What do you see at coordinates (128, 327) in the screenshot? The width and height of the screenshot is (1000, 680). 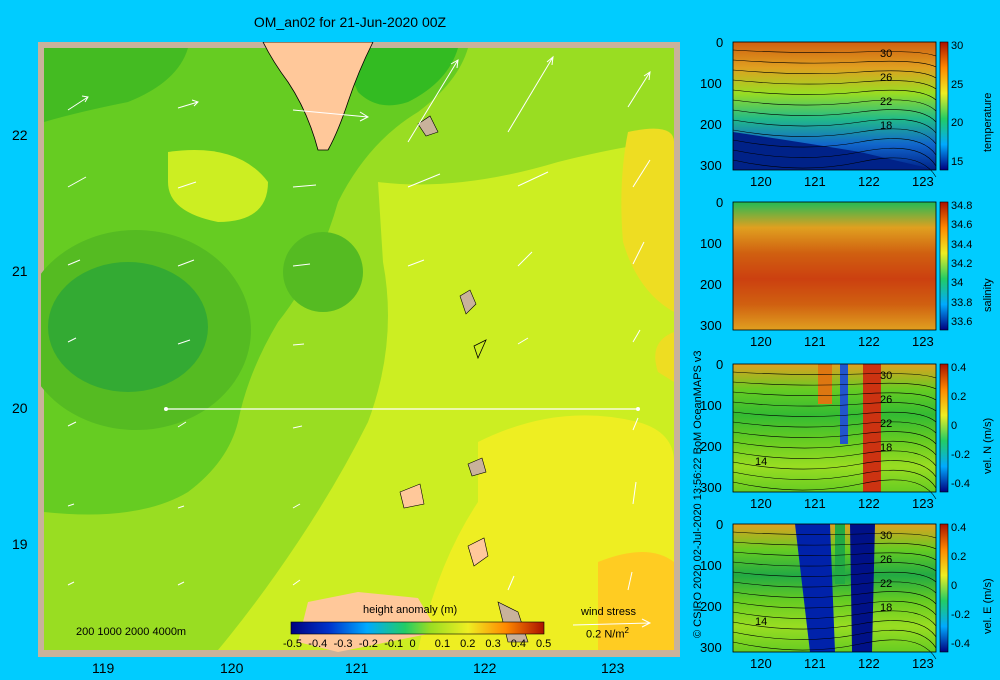 I see `eddy-inner` at bounding box center [128, 327].